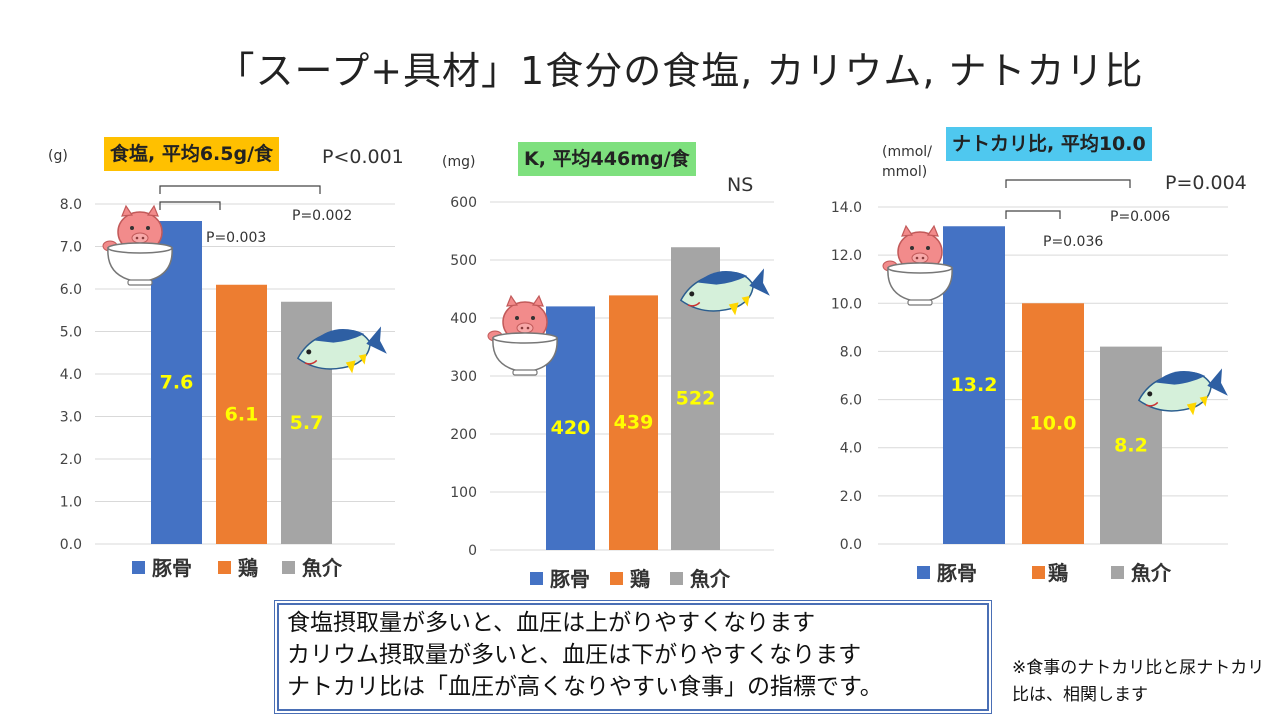  What do you see at coordinates (71, 503) in the screenshot?
I see `y-tick-label: 1.0` at bounding box center [71, 503].